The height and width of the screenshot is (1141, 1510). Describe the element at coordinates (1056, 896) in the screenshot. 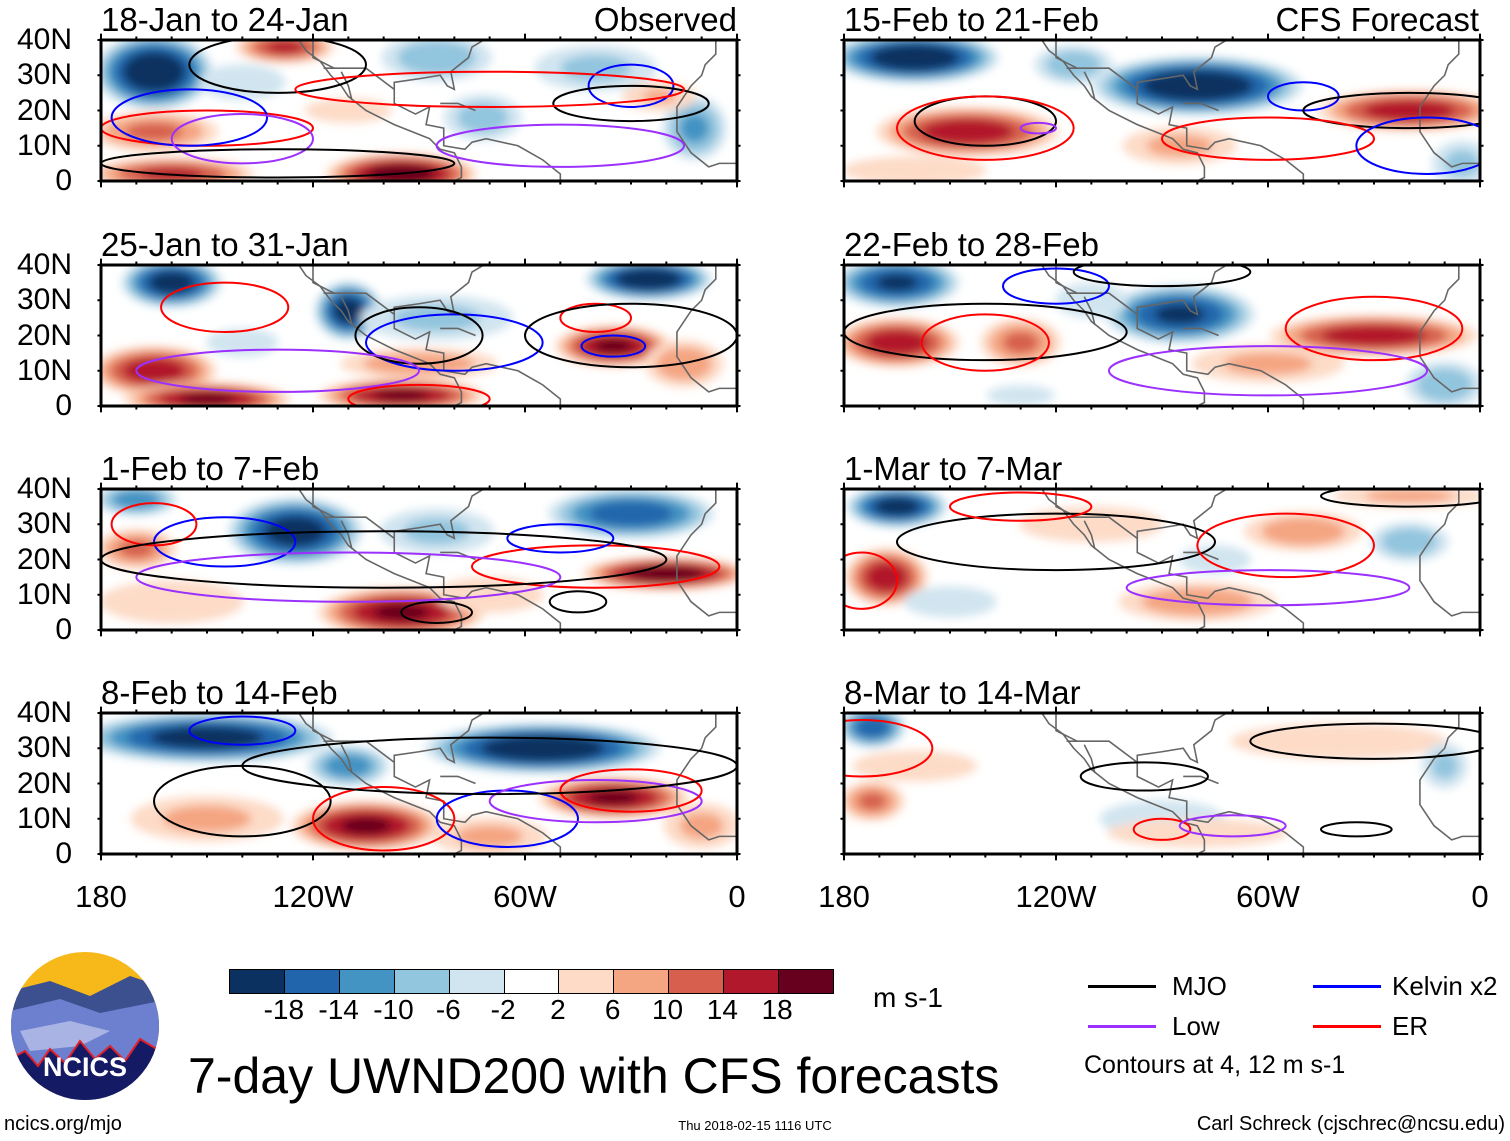

I see `x-tick-label: 120W` at that location.